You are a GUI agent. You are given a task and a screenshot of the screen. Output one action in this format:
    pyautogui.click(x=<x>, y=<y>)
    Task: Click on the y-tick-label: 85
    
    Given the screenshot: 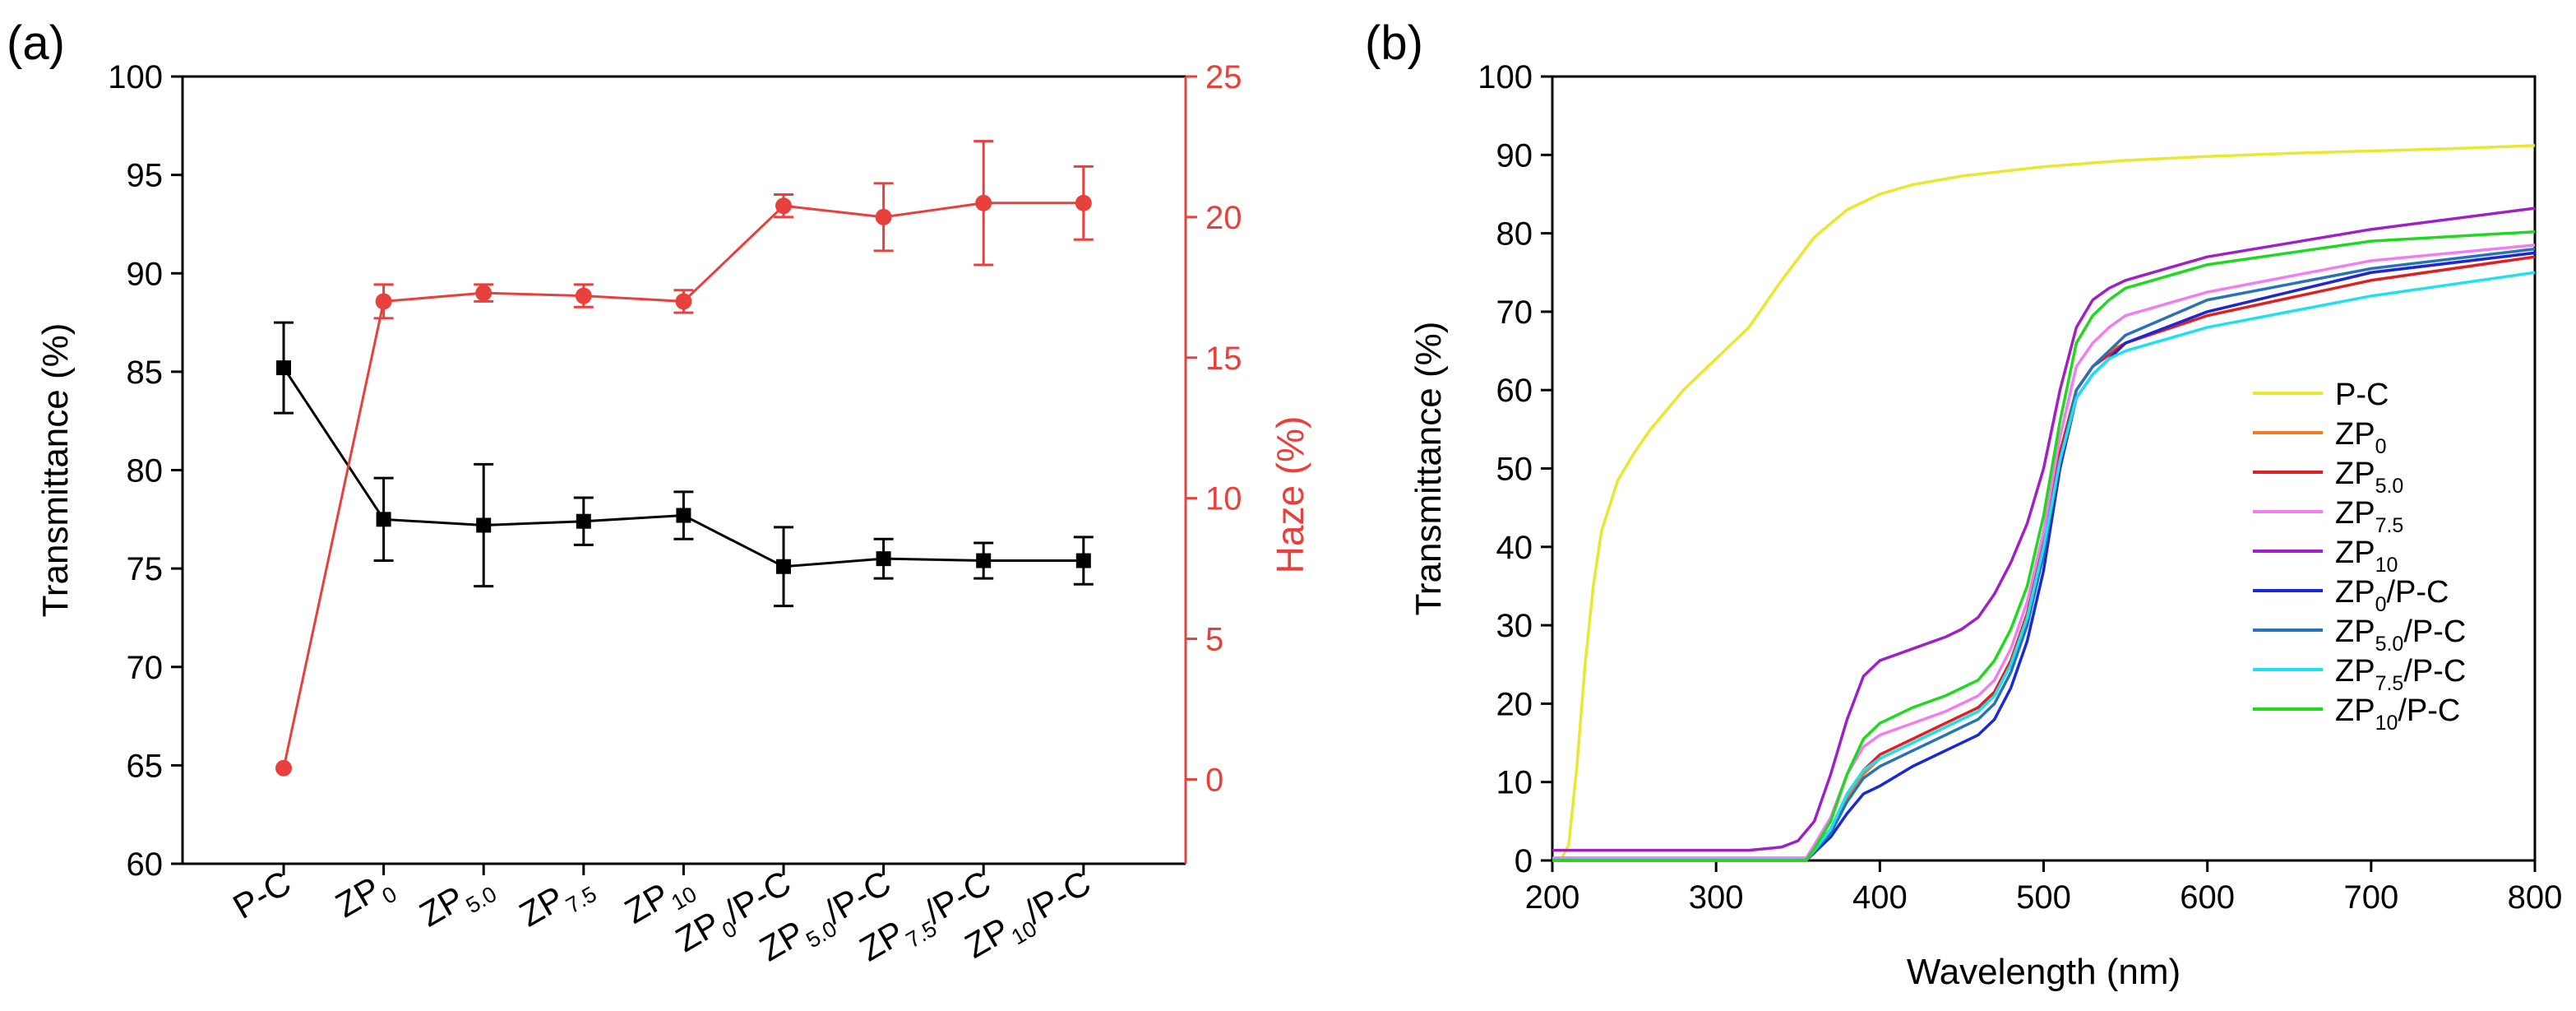 What is the action you would take?
    pyautogui.click(x=145, y=373)
    